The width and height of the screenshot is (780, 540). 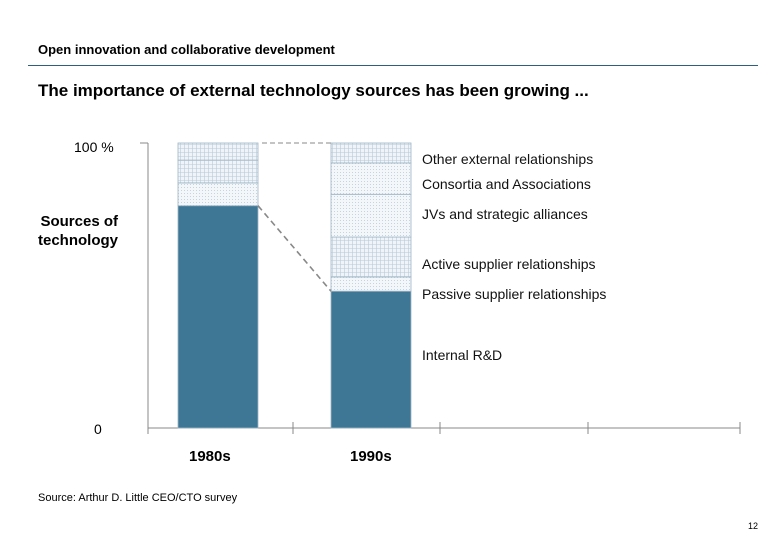 What do you see at coordinates (218, 151) in the screenshot?
I see `bar-1980s-other-external-relationships` at bounding box center [218, 151].